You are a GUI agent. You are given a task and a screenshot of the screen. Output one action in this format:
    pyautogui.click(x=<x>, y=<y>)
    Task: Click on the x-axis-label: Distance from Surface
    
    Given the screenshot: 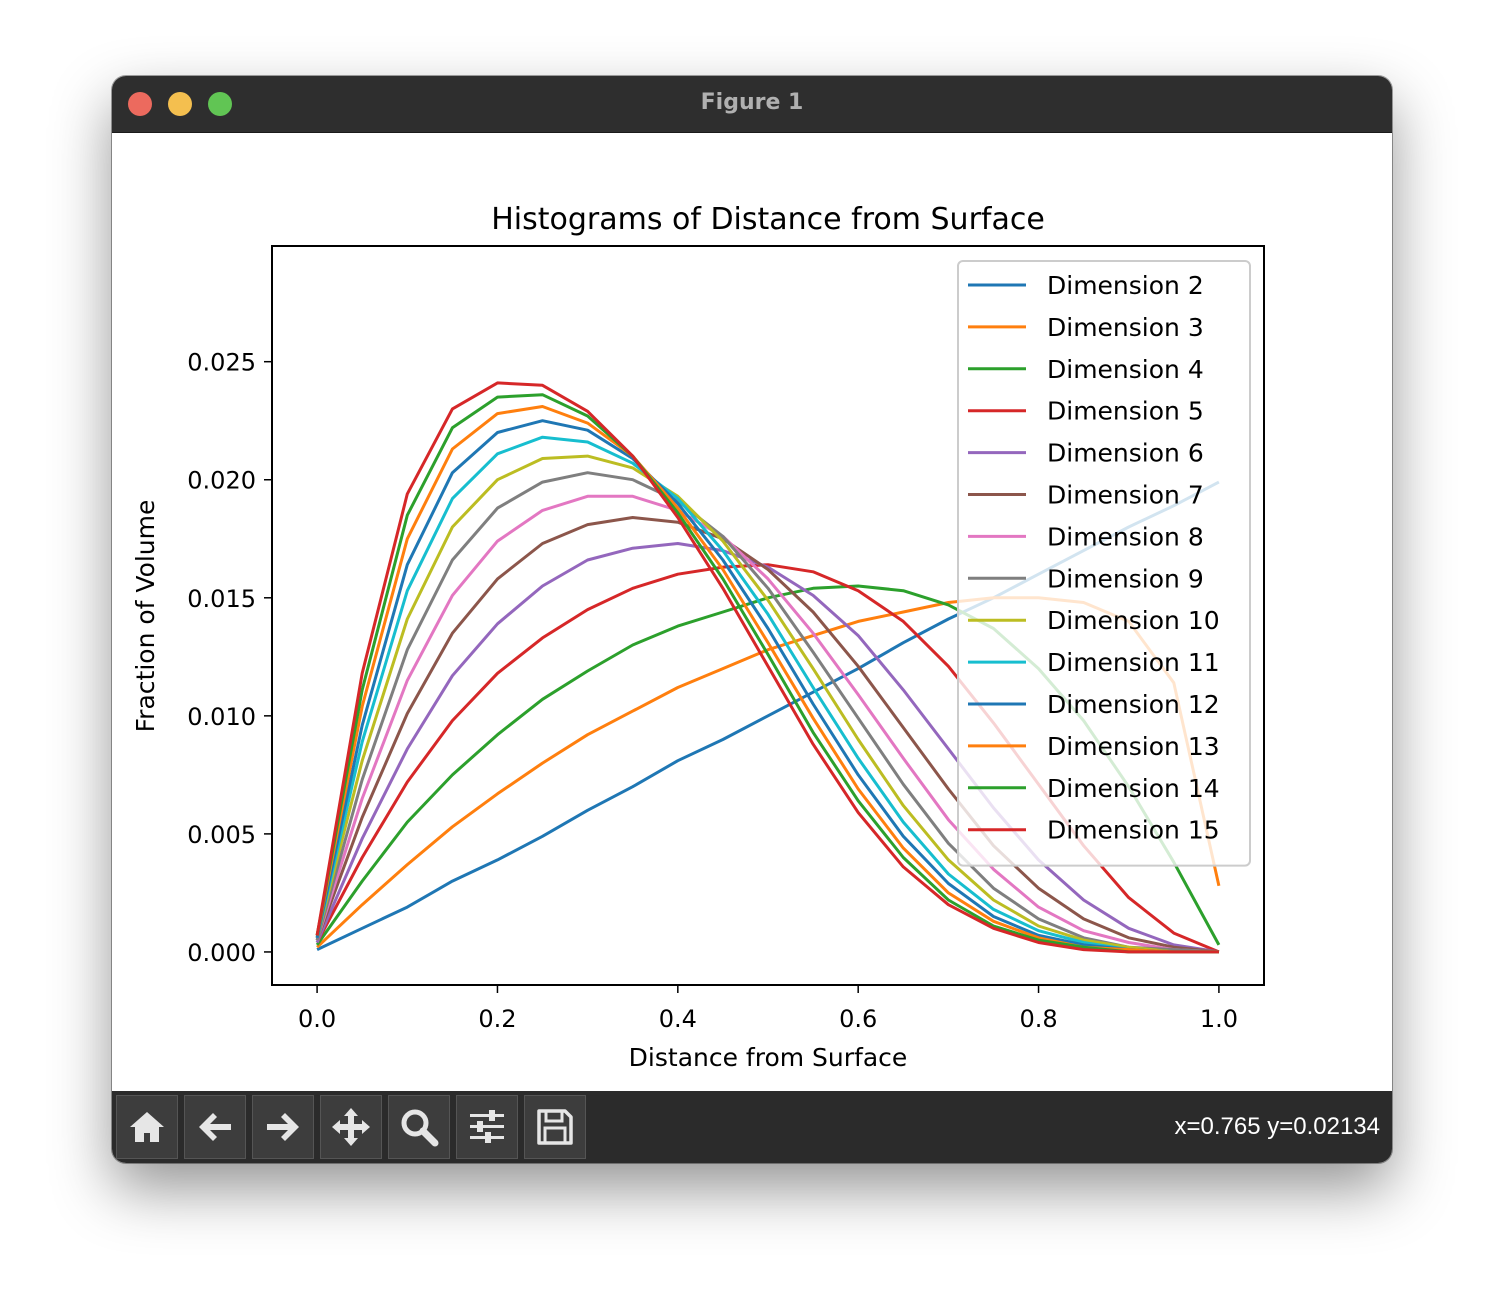 What is the action you would take?
    pyautogui.click(x=768, y=1057)
    